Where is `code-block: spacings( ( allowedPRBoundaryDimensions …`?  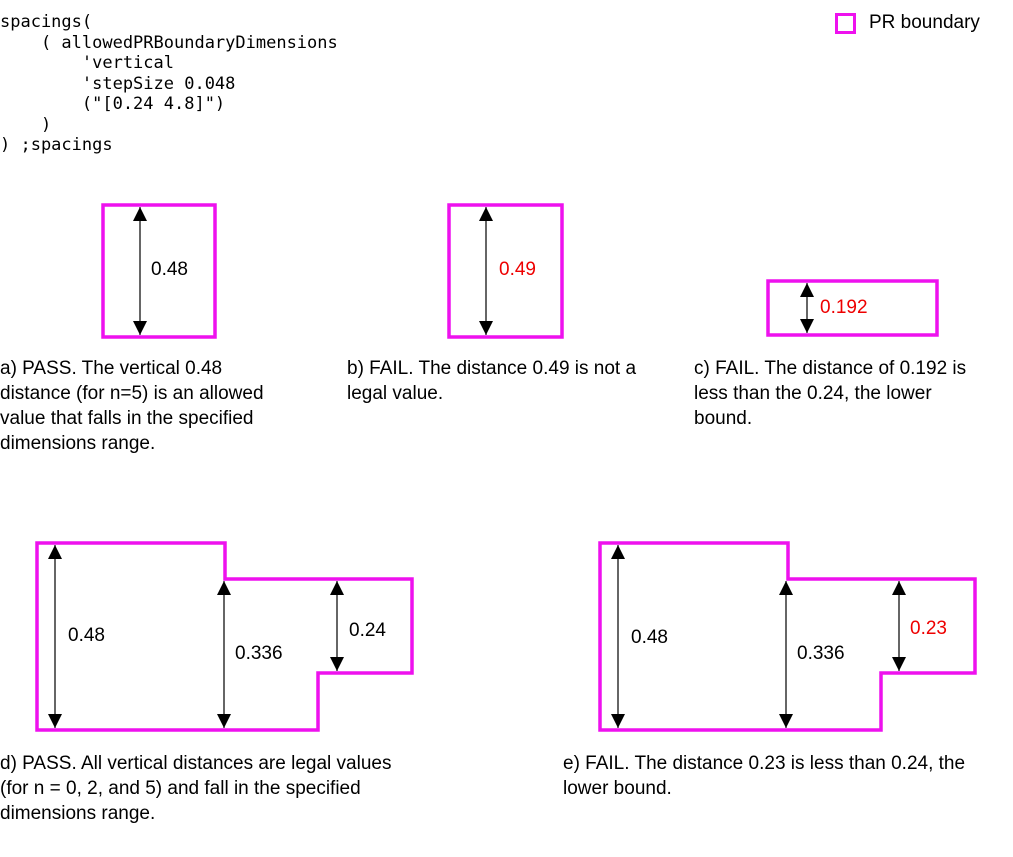
code-block: spacings( ( allowedPRBoundaryDimensions … is located at coordinates (169, 84).